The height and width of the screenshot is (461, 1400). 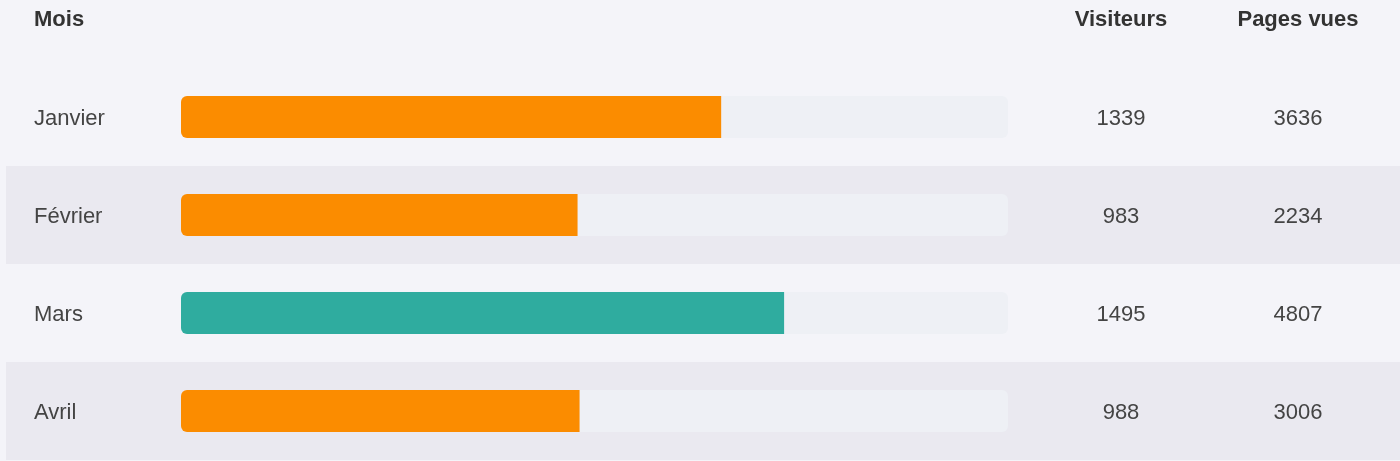 I want to click on data-label: 1495, so click(x=1121, y=313).